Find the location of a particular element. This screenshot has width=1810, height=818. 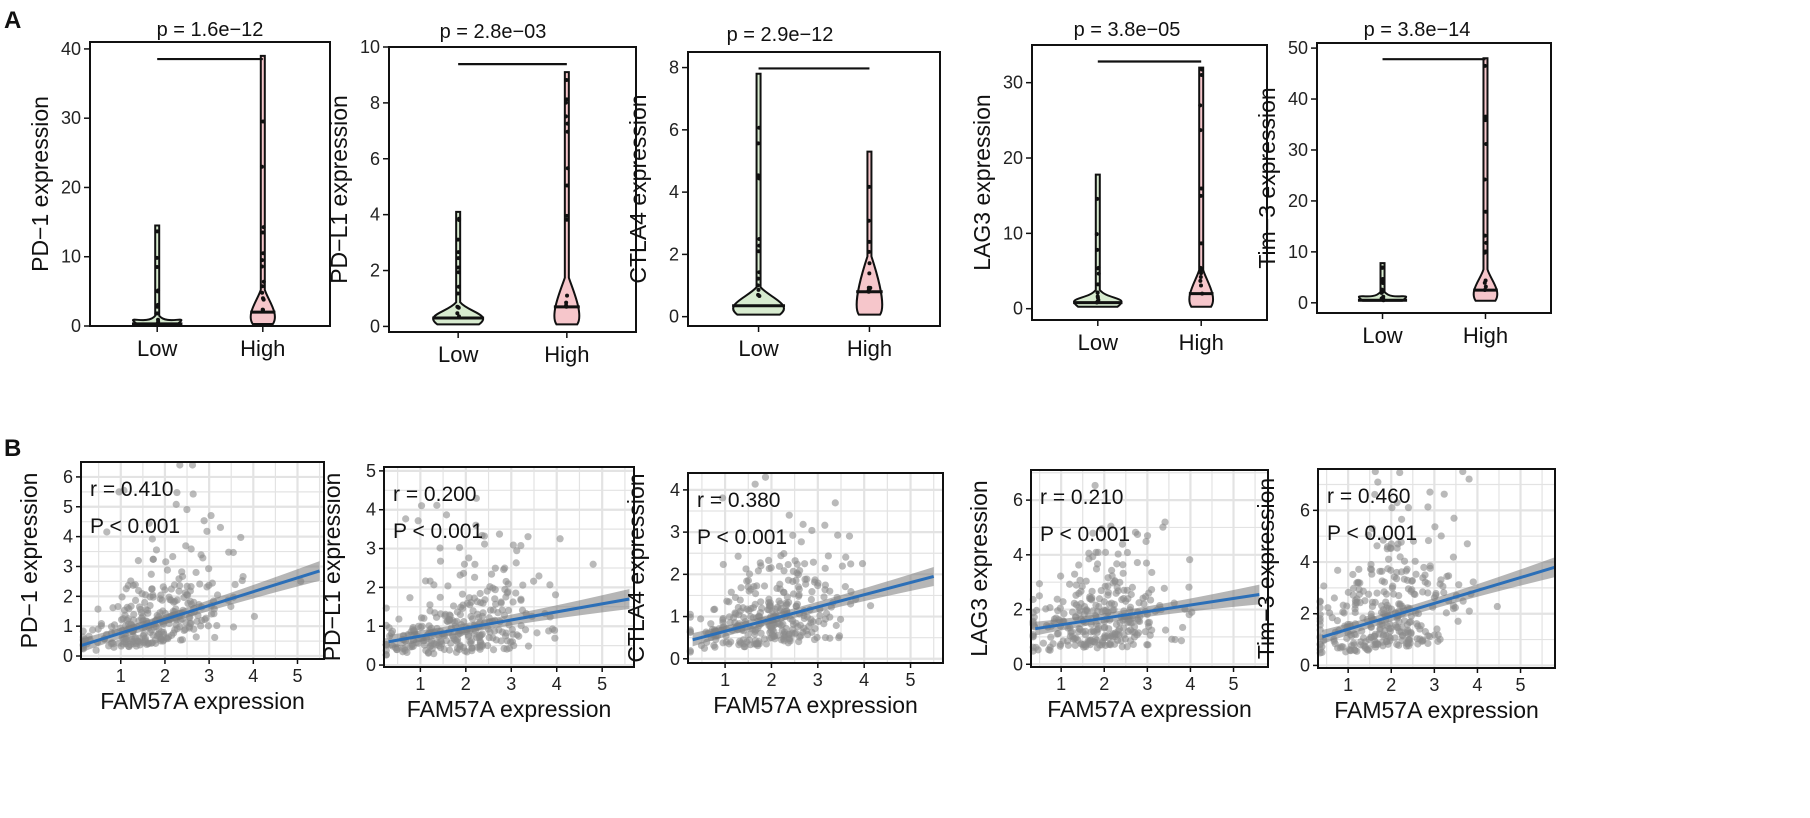

x-tick-label: 2 is located at coordinates (1391, 685).